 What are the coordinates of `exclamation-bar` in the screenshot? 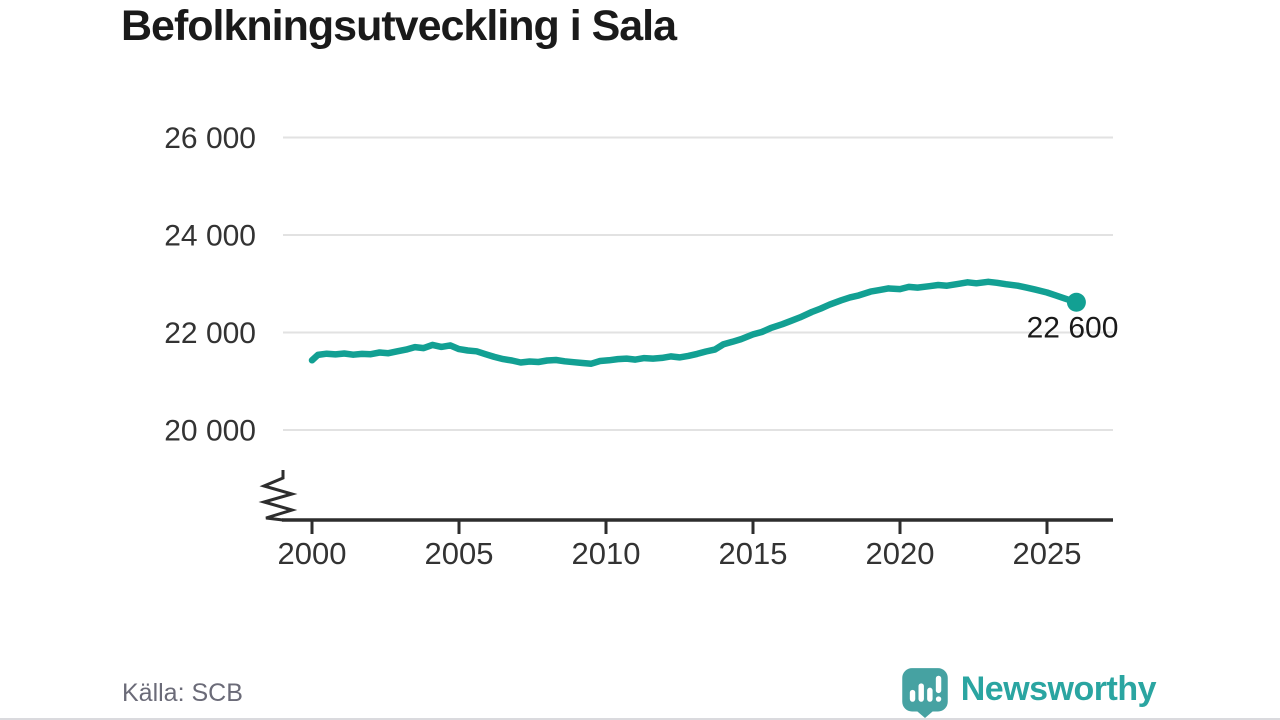 It's located at (938, 684).